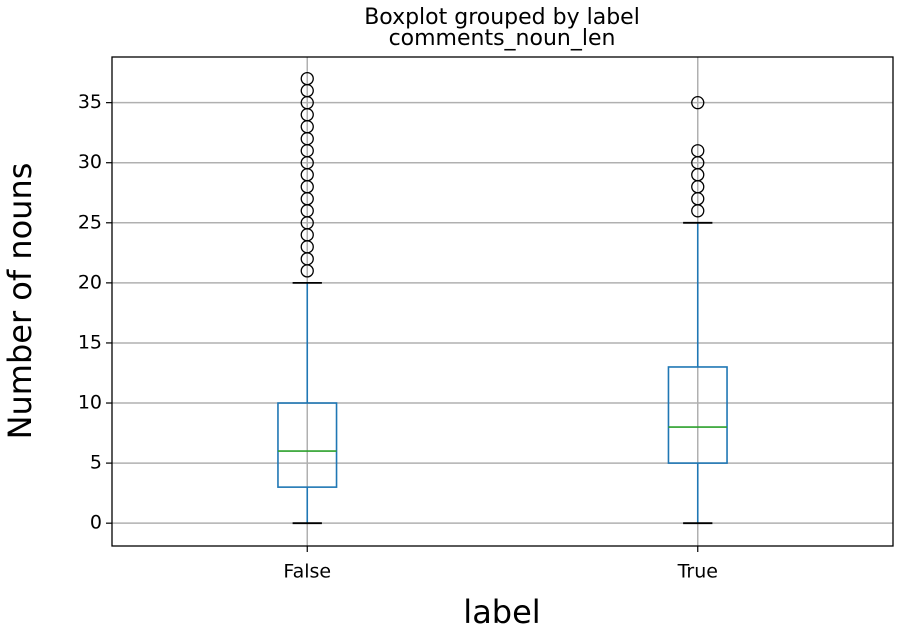 This screenshot has height=634, width=900. Describe the element at coordinates (90, 162) in the screenshot. I see `y-tick-label: 30` at that location.